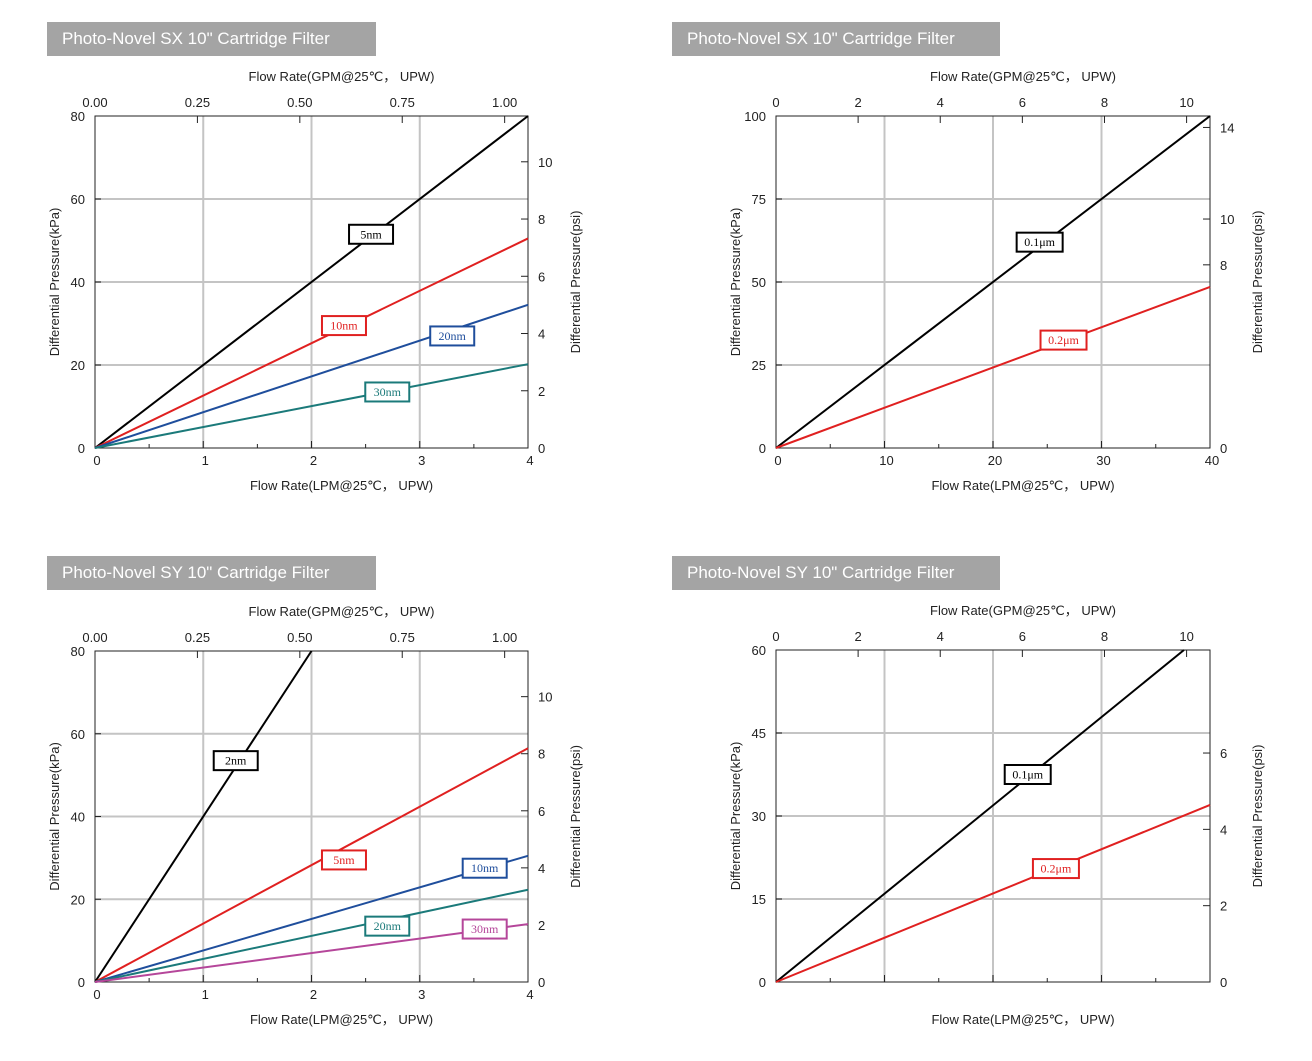 The width and height of the screenshot is (1312, 1061). What do you see at coordinates (96, 994) in the screenshot?
I see `sy-nm-xtick-label: 0` at bounding box center [96, 994].